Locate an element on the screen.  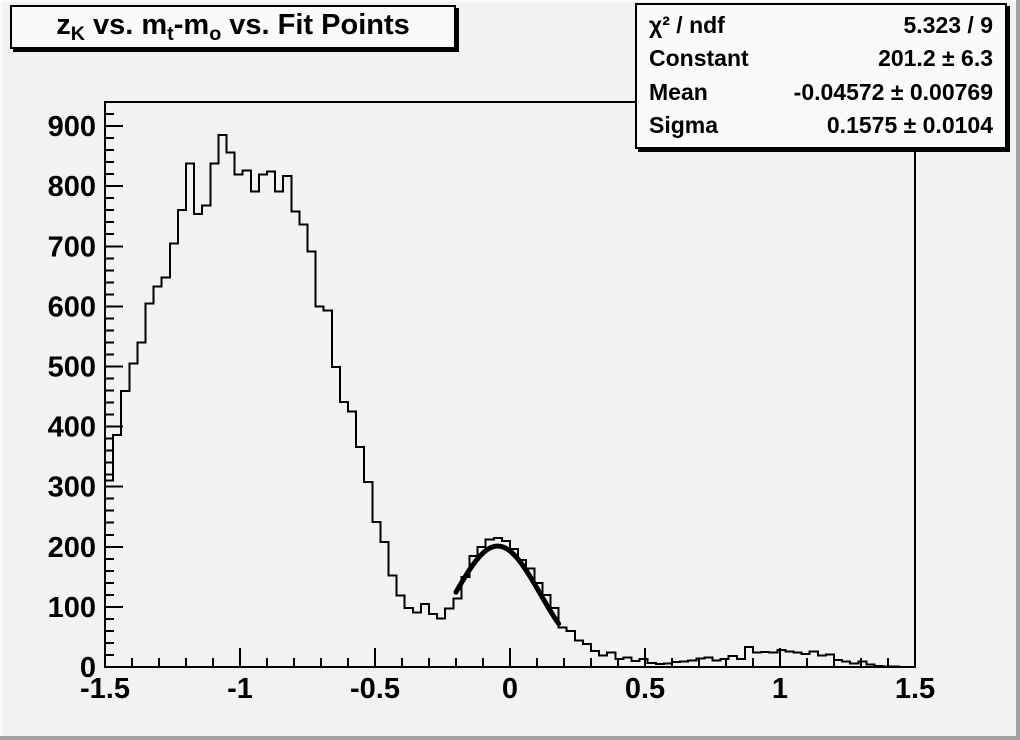
x-axis-label: -1 is located at coordinates (240, 689).